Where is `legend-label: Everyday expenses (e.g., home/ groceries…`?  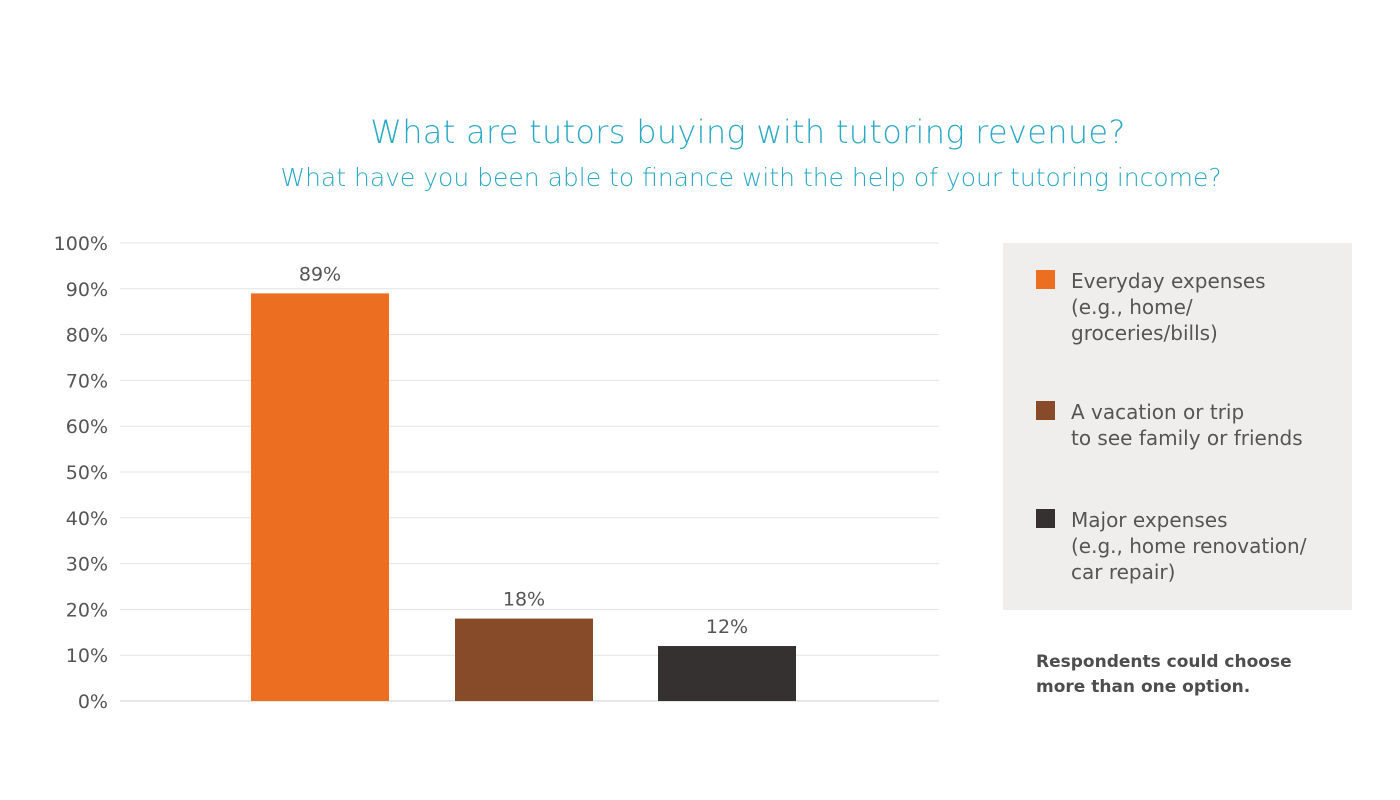
legend-label: Everyday expenses (e.g., home/ groceries… is located at coordinates (1168, 307).